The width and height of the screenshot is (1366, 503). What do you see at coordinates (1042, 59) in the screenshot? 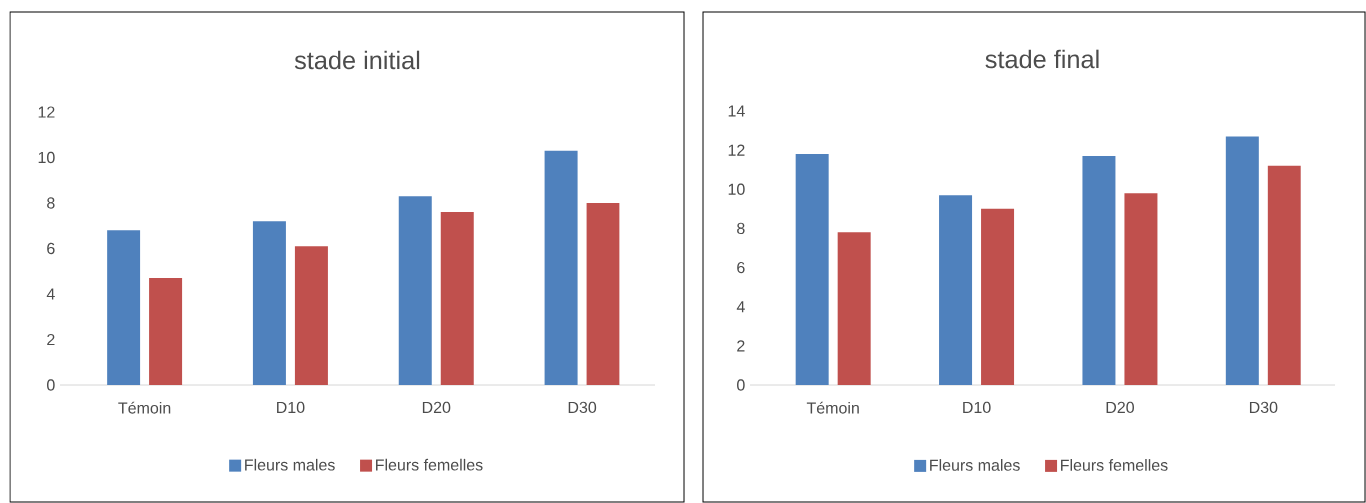
I see `chart-title: stade final` at bounding box center [1042, 59].